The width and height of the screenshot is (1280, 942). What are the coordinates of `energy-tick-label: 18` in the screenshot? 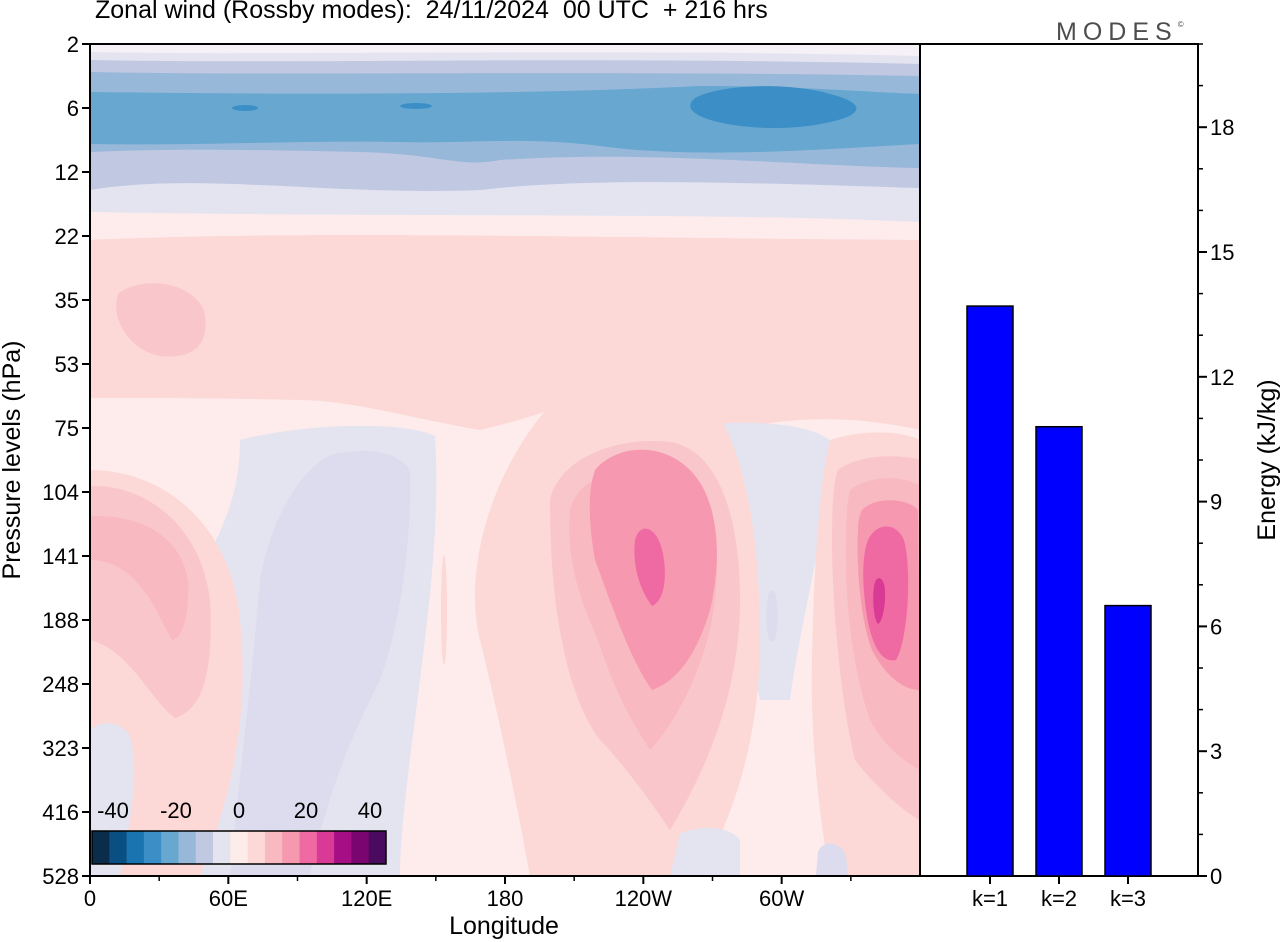 It's located at (1222, 127).